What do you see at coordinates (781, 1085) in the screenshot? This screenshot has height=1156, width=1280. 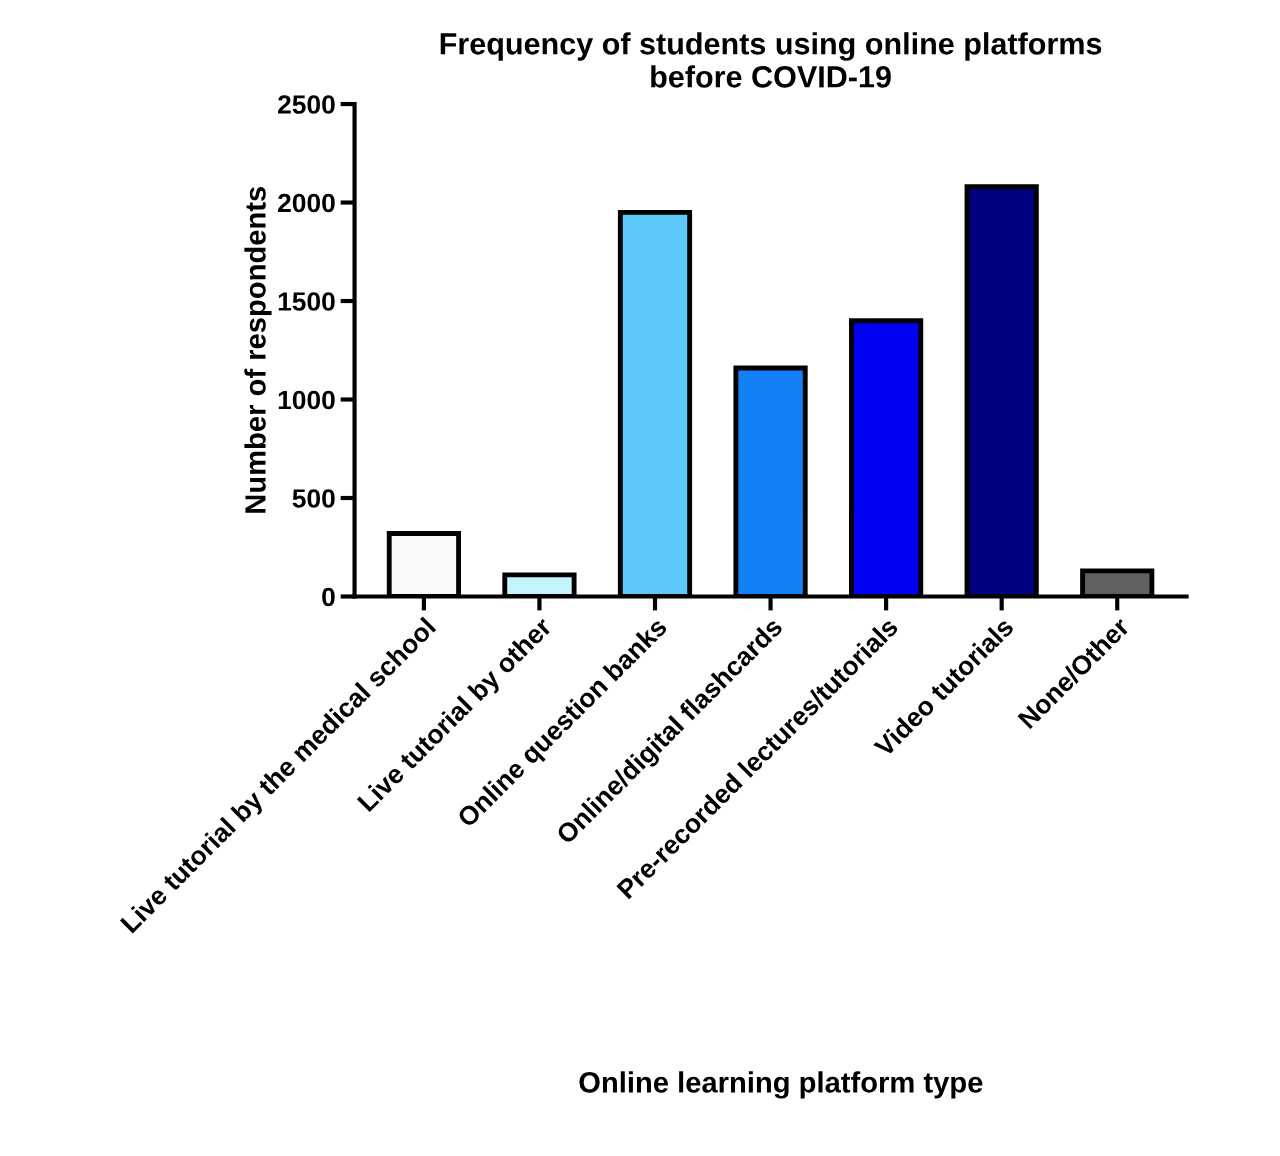 I see `x-axis-title: Online learning platform type` at bounding box center [781, 1085].